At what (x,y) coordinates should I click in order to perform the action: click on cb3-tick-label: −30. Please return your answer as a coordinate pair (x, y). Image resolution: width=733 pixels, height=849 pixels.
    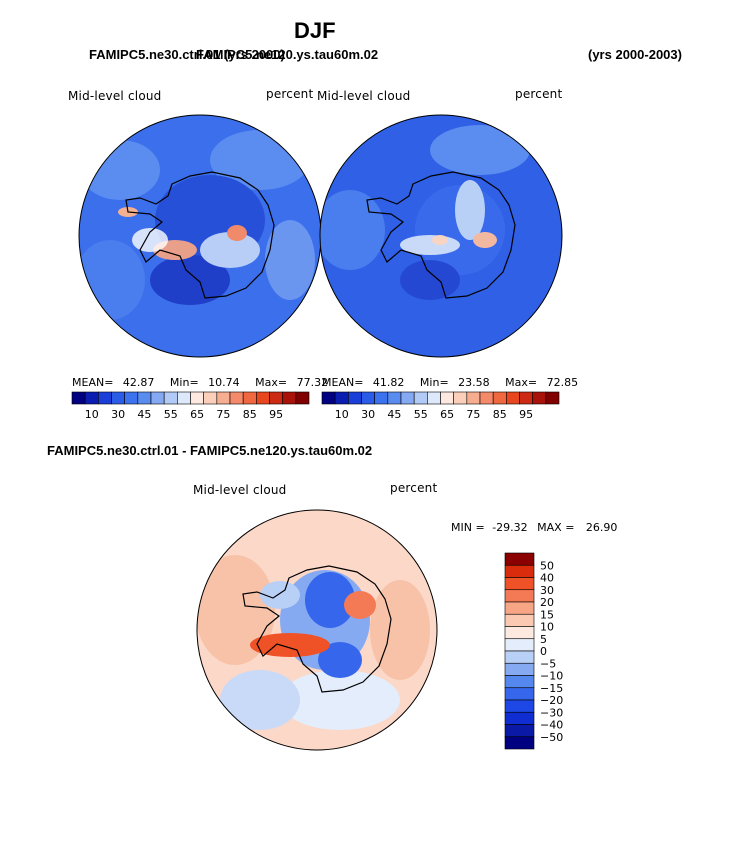
    Looking at the image, I should click on (551, 712).